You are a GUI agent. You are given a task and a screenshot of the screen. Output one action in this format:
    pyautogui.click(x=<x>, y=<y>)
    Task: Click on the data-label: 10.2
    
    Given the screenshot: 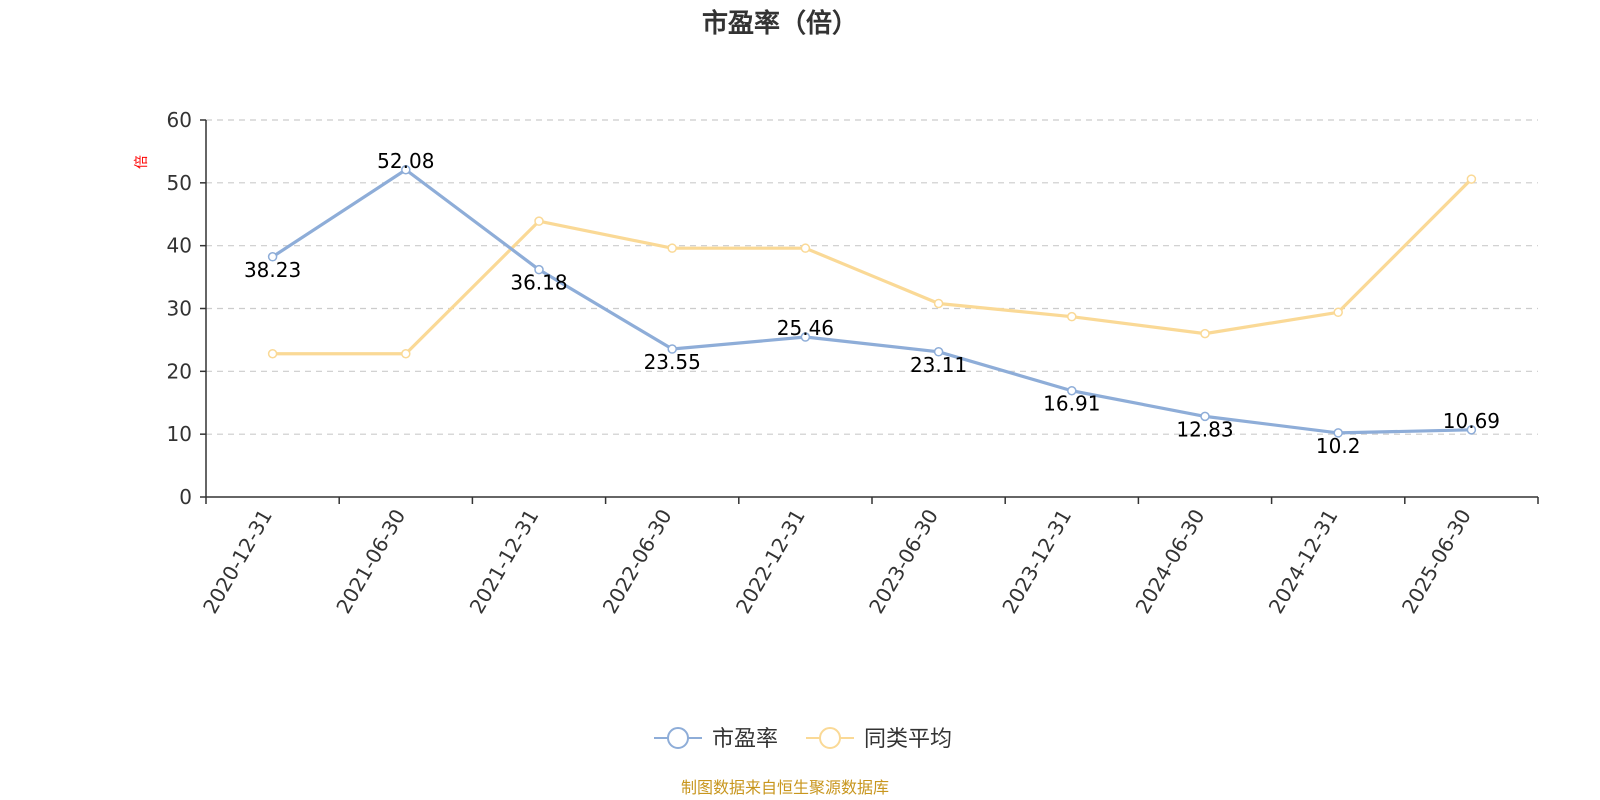 What is the action you would take?
    pyautogui.click(x=1338, y=446)
    